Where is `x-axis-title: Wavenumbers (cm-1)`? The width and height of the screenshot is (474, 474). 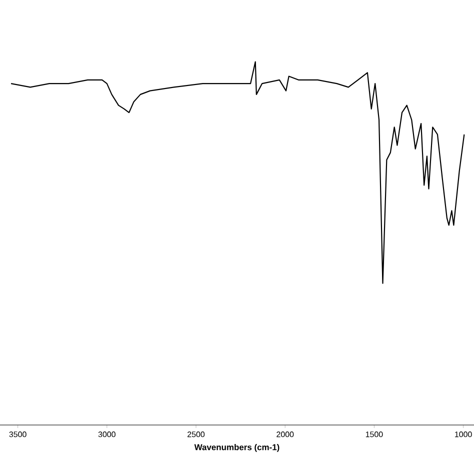 x-axis-title: Wavenumbers (cm-1) is located at coordinates (237, 448).